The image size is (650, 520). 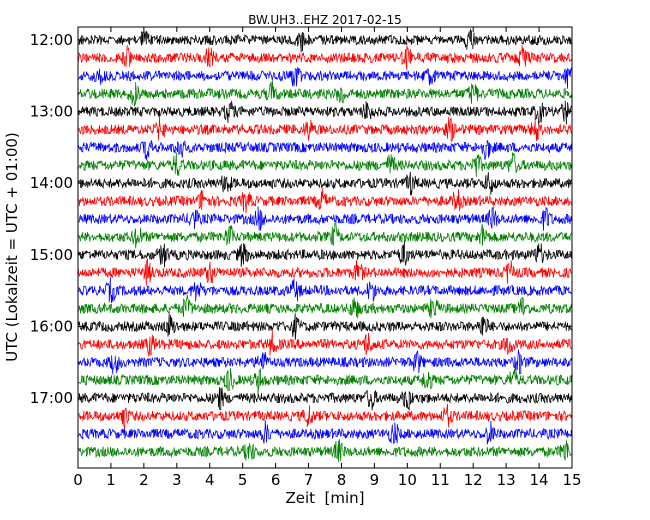 I want to click on y-tick-label: 15:00, so click(x=51, y=255).